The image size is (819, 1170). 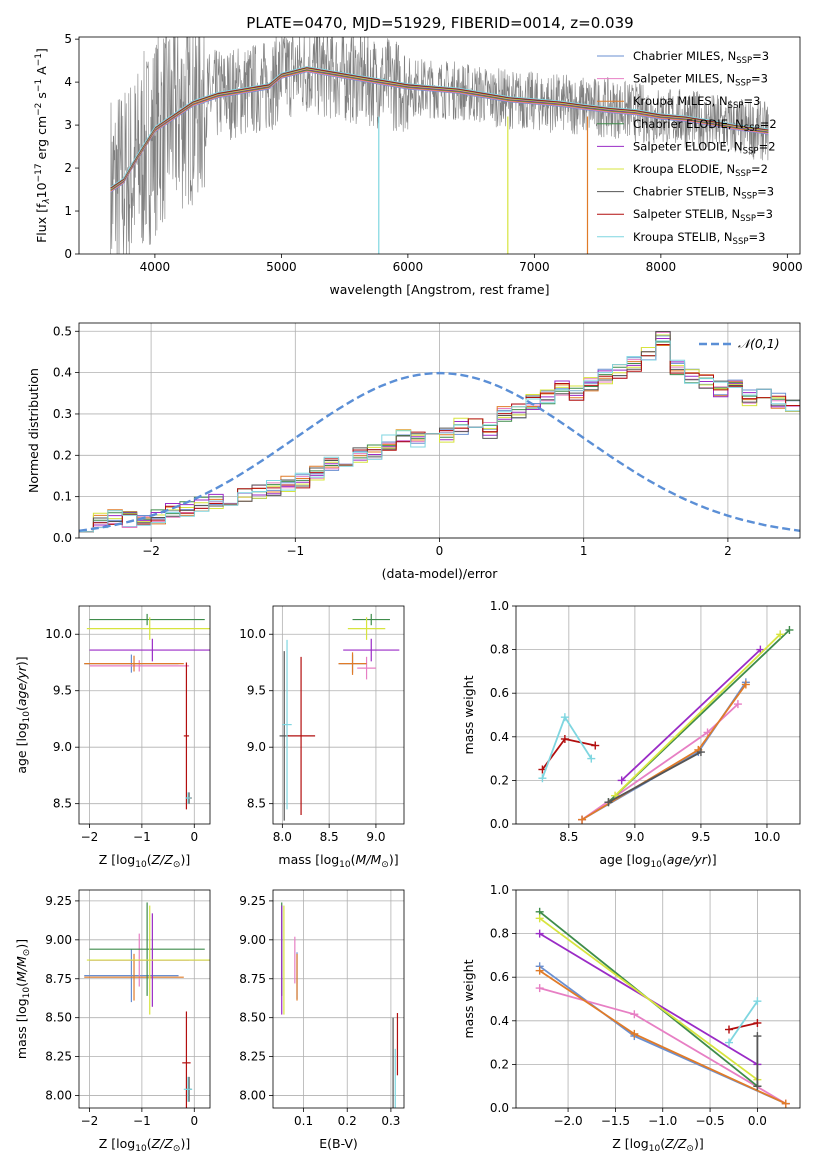 What do you see at coordinates (68, 39) in the screenshot?
I see `y-tick-label: 5` at bounding box center [68, 39].